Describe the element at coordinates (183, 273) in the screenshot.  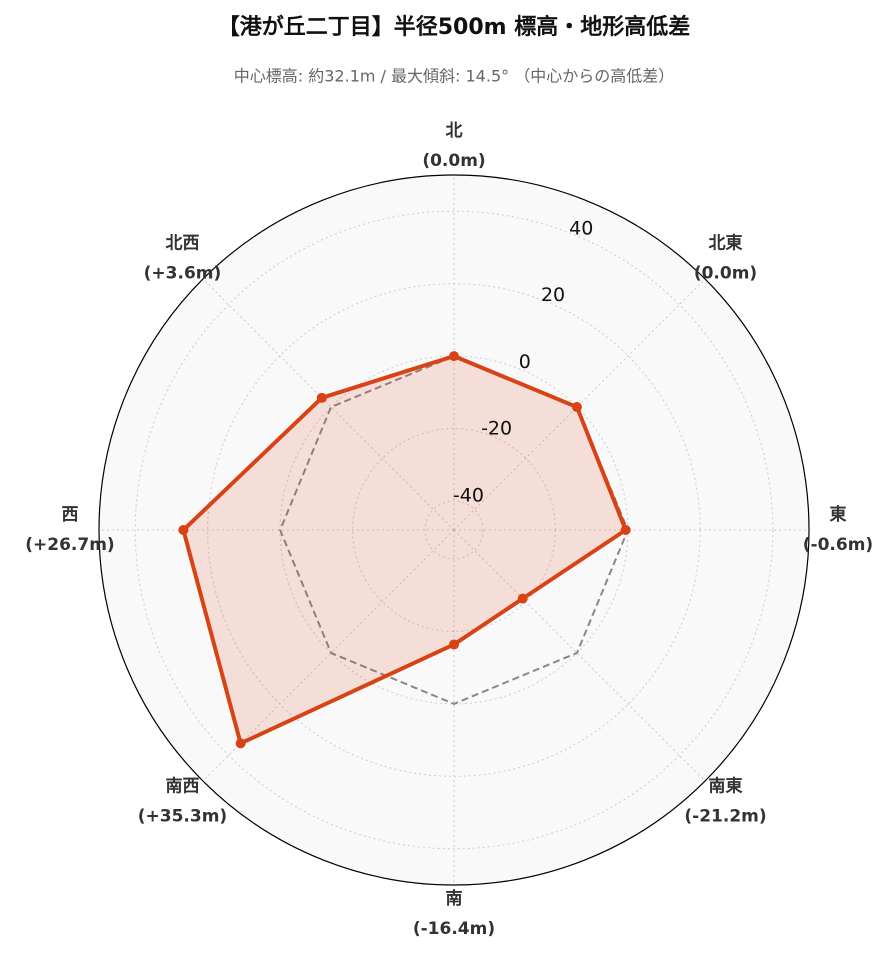
I see `value-label: (+3.6m)` at that location.